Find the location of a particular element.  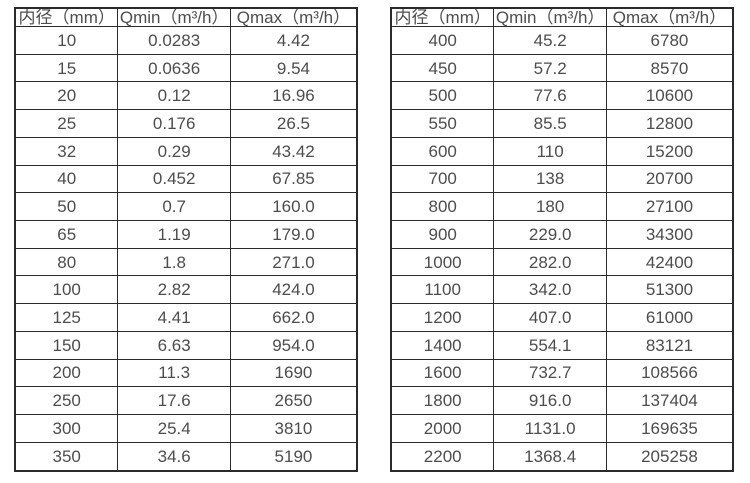

table-row: 15 0.0636 9.54 is located at coordinates (186, 68).